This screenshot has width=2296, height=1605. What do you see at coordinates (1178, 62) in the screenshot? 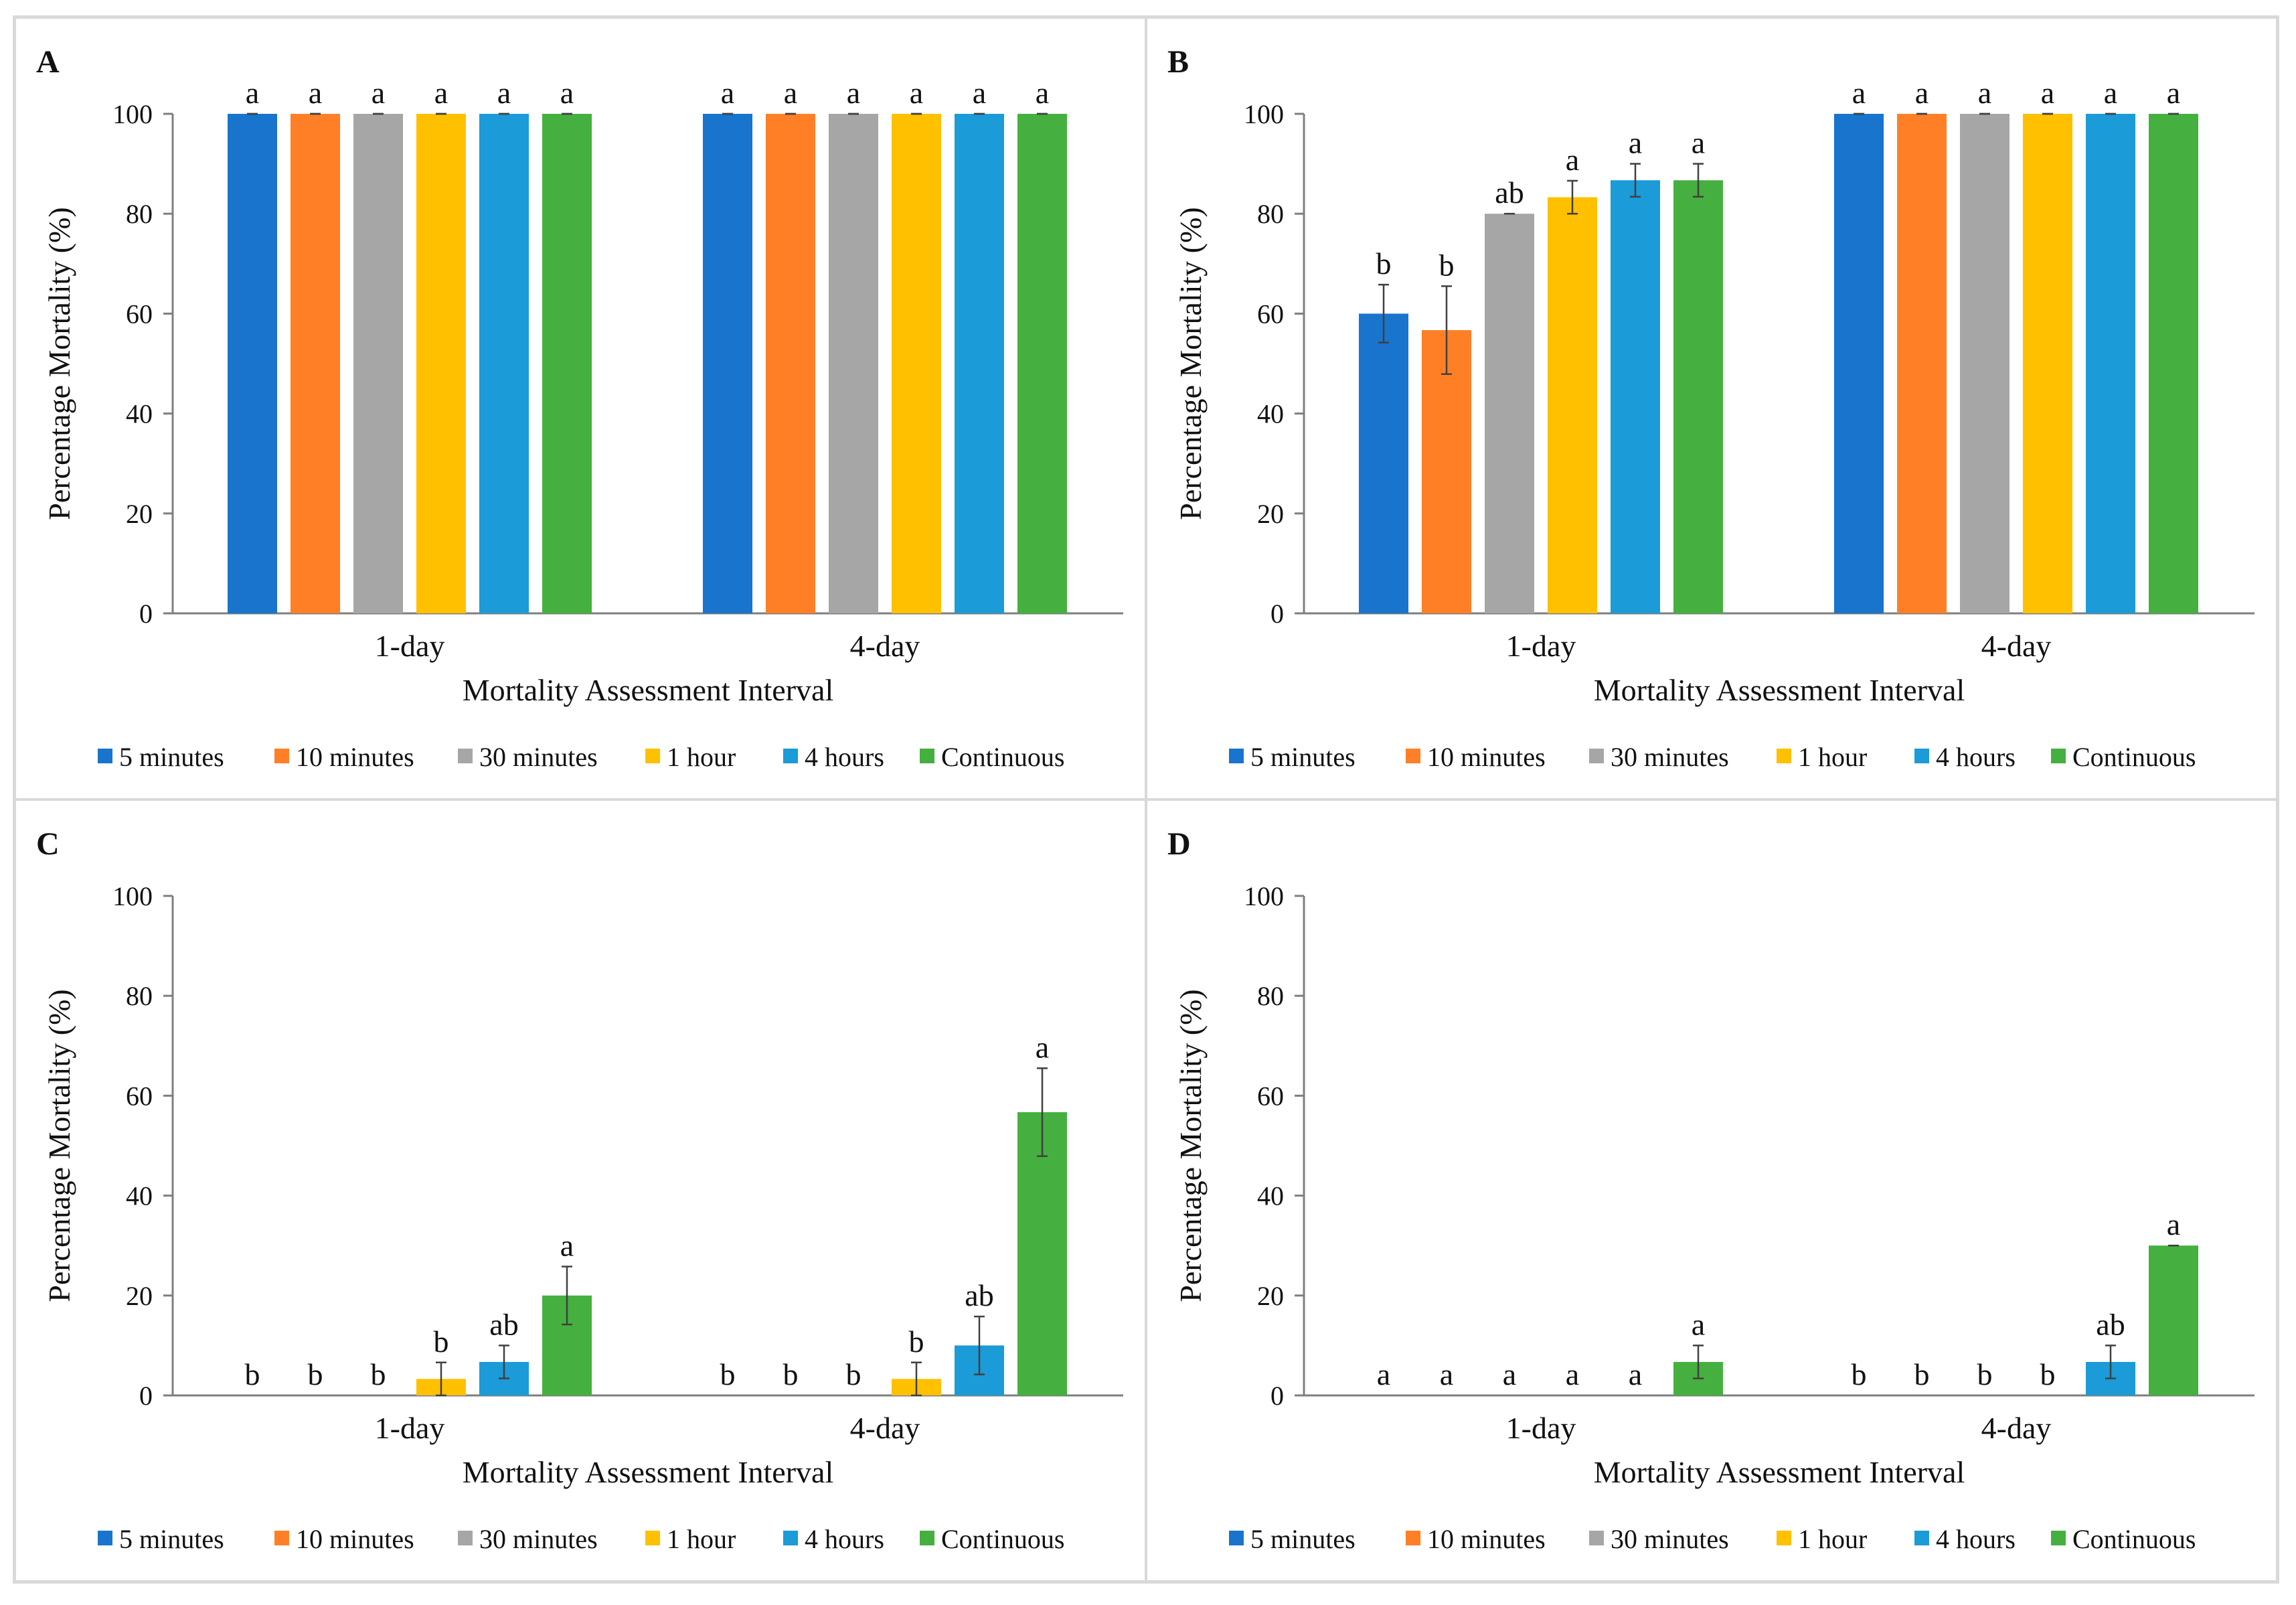
I see `panel-letter: B` at bounding box center [1178, 62].